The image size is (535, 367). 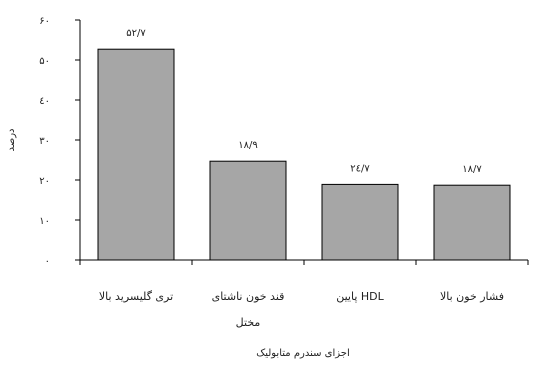 I want to click on data-label: ۲٤/۷, so click(x=360, y=168).